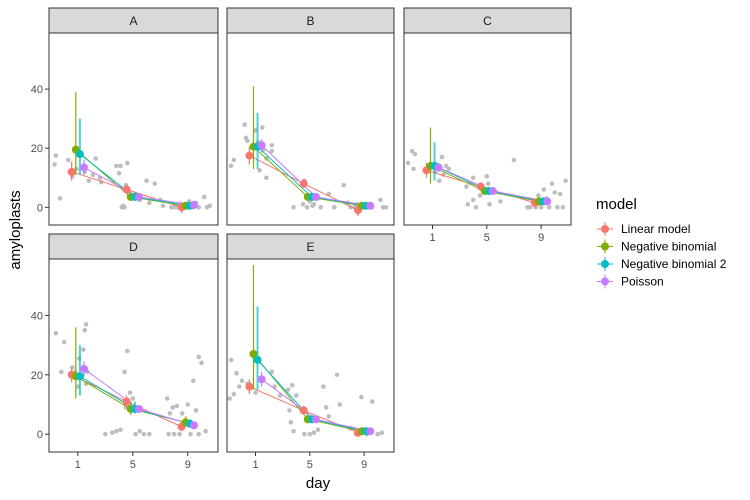  Describe the element at coordinates (310, 247) in the screenshot. I see `strip-label: E` at that location.